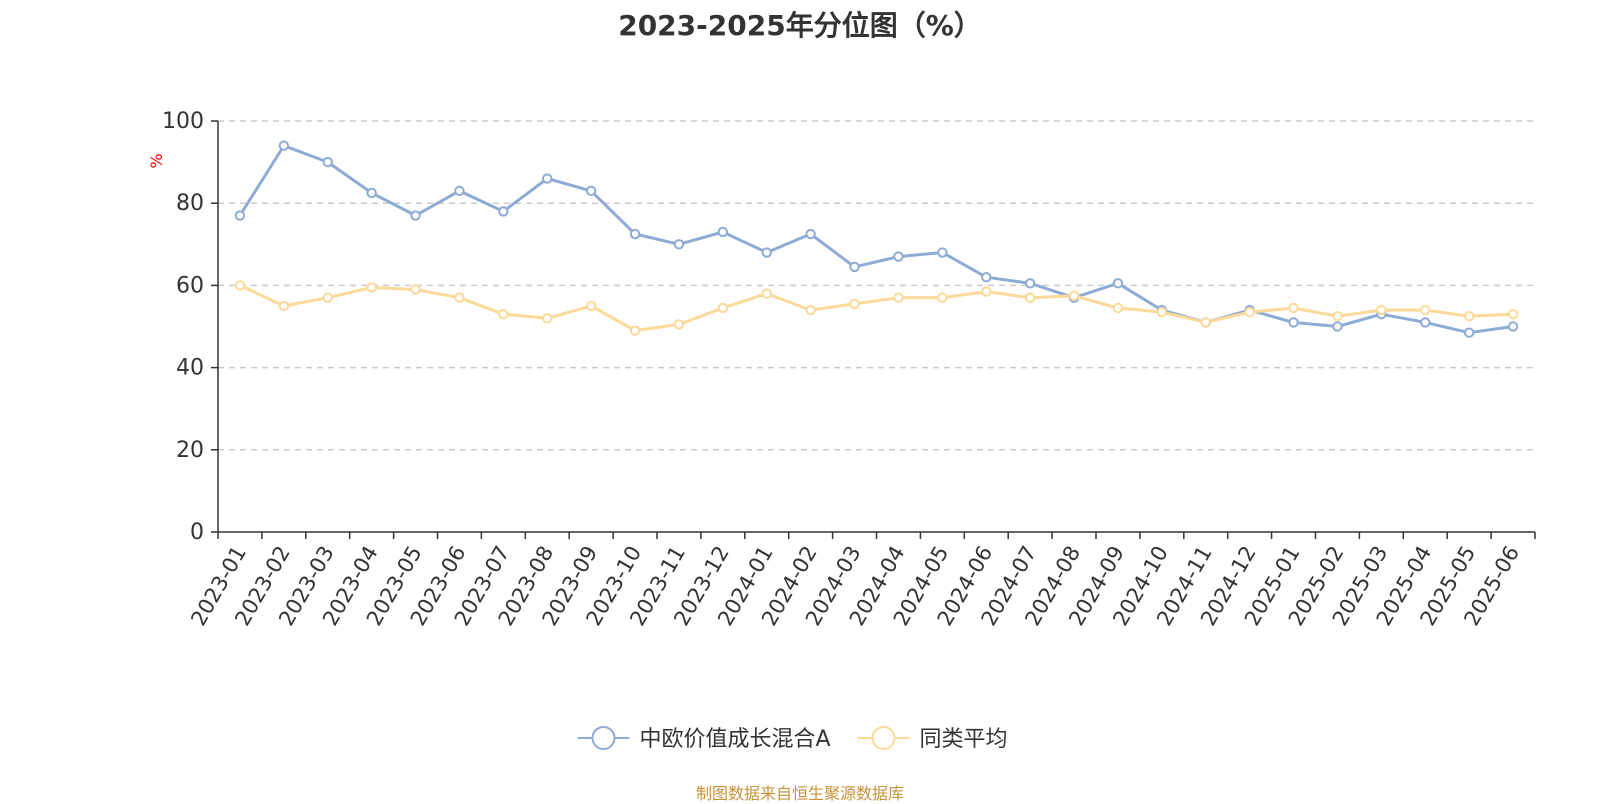 The height and width of the screenshot is (804, 1600). What do you see at coordinates (190, 450) in the screenshot?
I see `y-tick-label: 20` at bounding box center [190, 450].